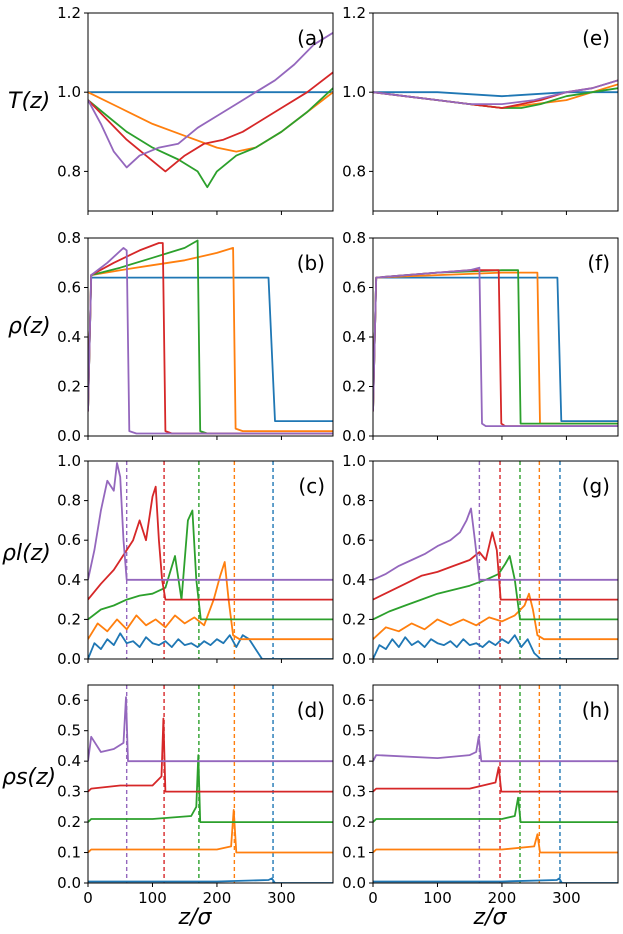 The height and width of the screenshot is (934, 623). I want to click on plot-area-a, so click(210, 110).